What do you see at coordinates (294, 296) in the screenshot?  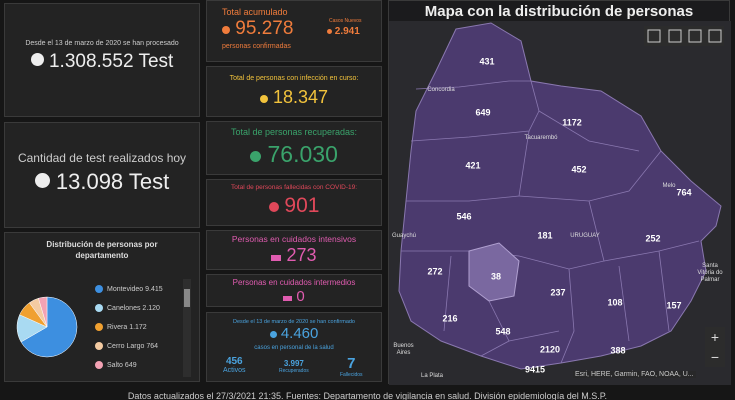 I see `intermediate-row: 0` at bounding box center [294, 296].